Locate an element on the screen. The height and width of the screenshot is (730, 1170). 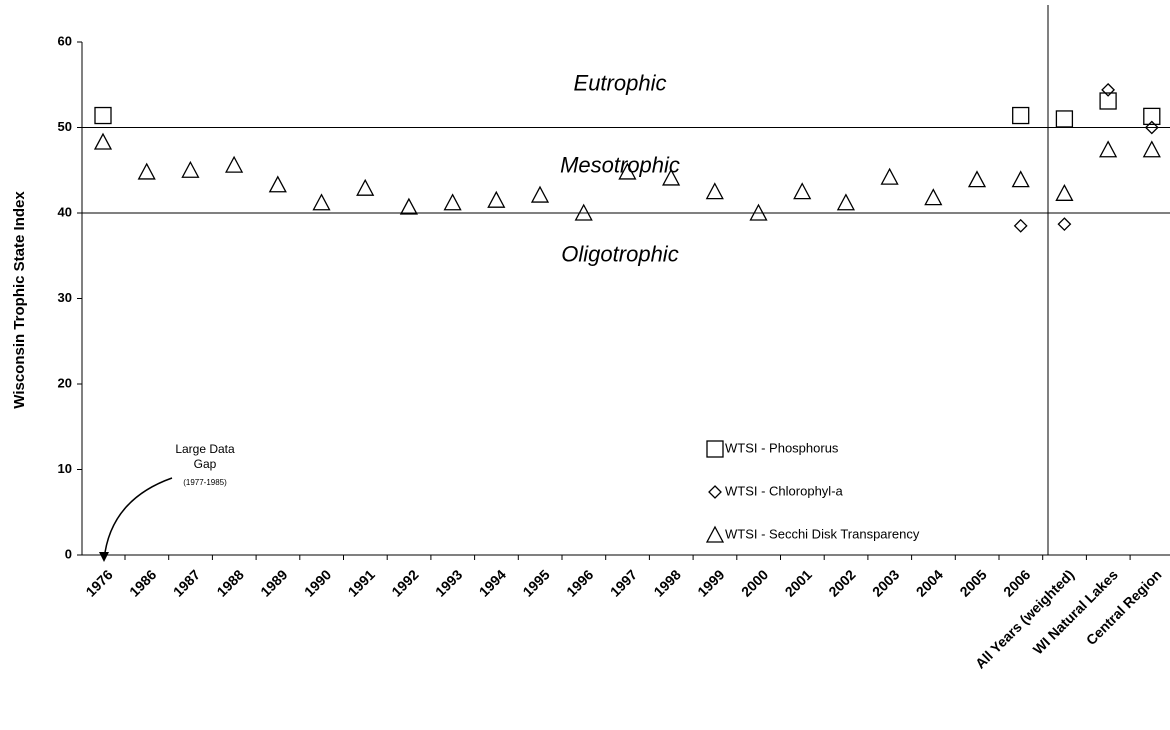
y-tick-label: 20 is located at coordinates (65, 382).